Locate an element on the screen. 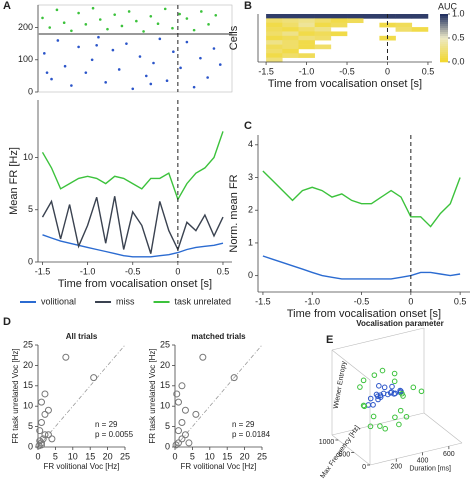 The image size is (474, 480). x-tick-label: -0.5 is located at coordinates (362, 301).